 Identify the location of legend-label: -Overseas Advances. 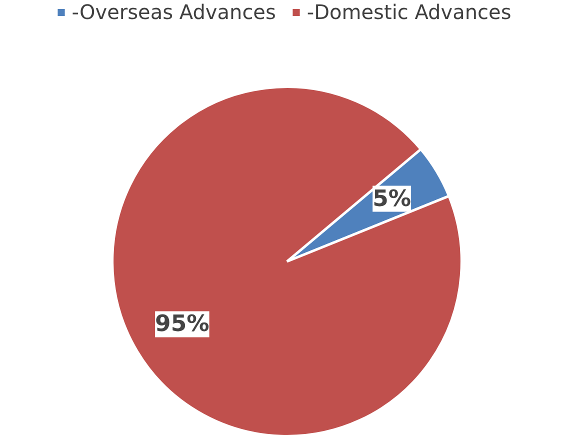
(174, 12).